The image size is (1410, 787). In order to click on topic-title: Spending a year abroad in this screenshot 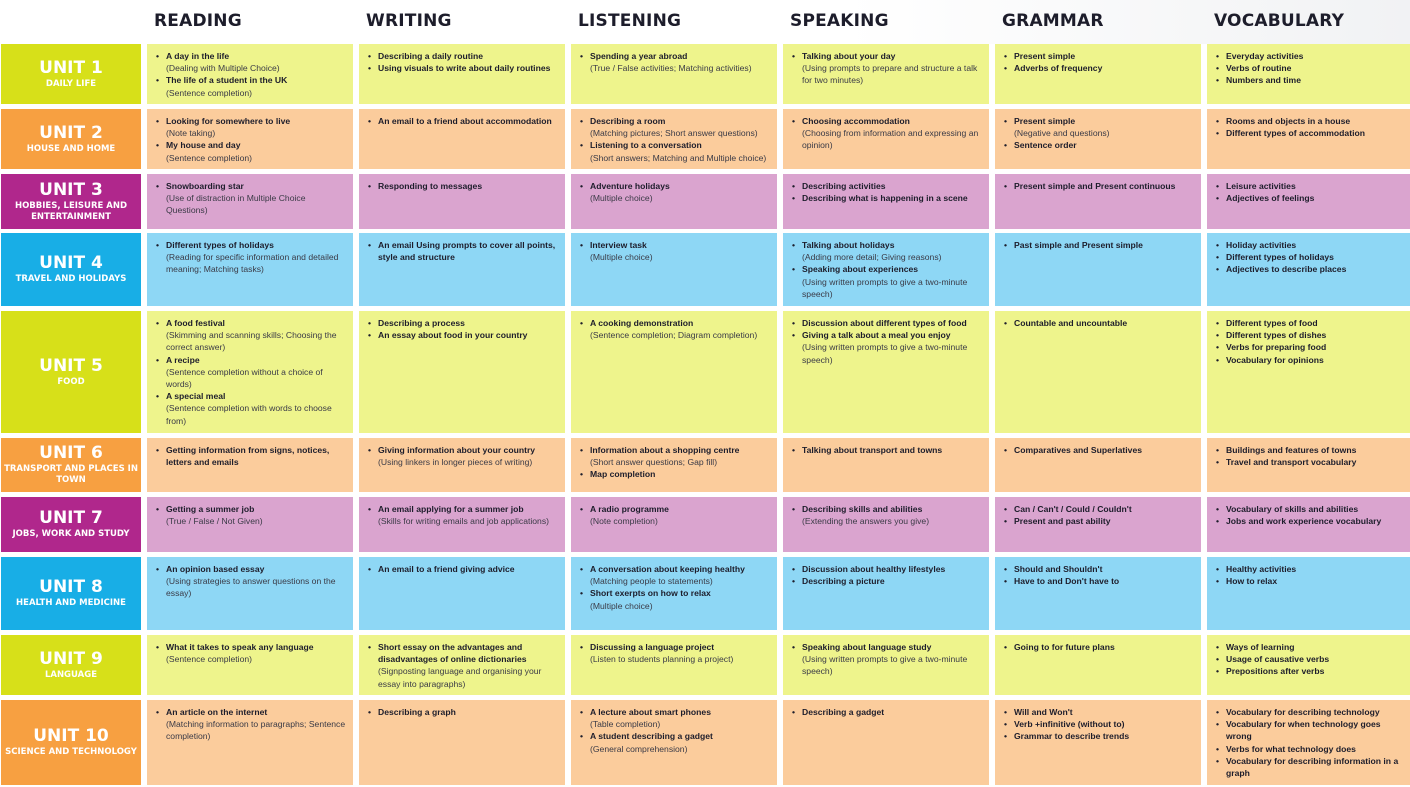, I will do `click(639, 56)`.